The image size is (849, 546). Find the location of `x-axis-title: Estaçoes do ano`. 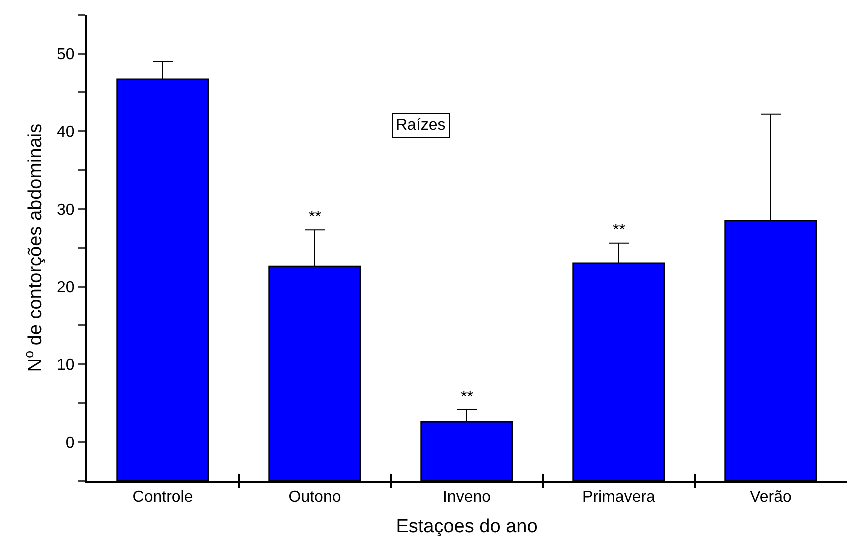

x-axis-title: Estaçoes do ano is located at coordinates (467, 527).